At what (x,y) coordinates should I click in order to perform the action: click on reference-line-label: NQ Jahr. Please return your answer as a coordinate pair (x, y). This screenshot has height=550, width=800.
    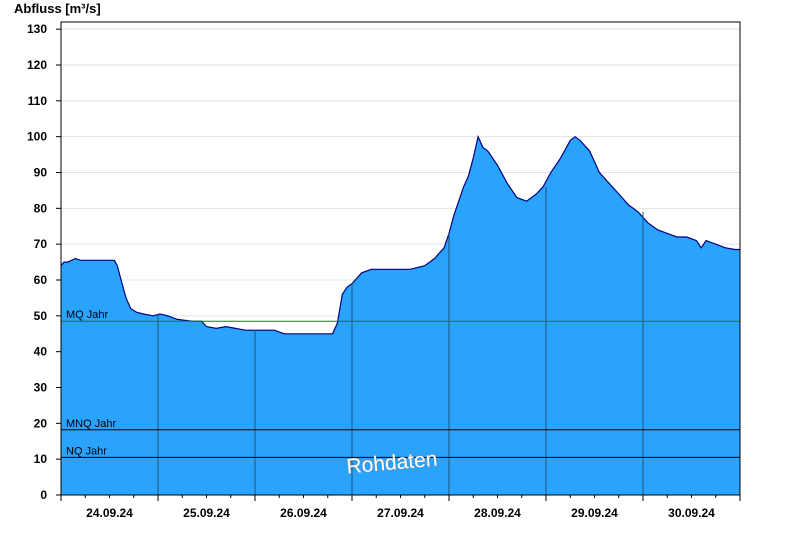
    Looking at the image, I should click on (86, 451).